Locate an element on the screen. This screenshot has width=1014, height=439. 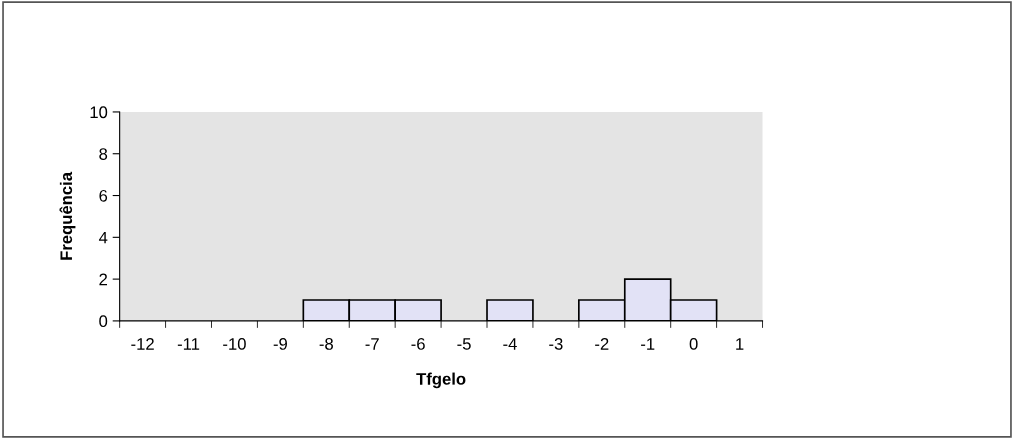
x-tick-label: -9 is located at coordinates (280, 344).